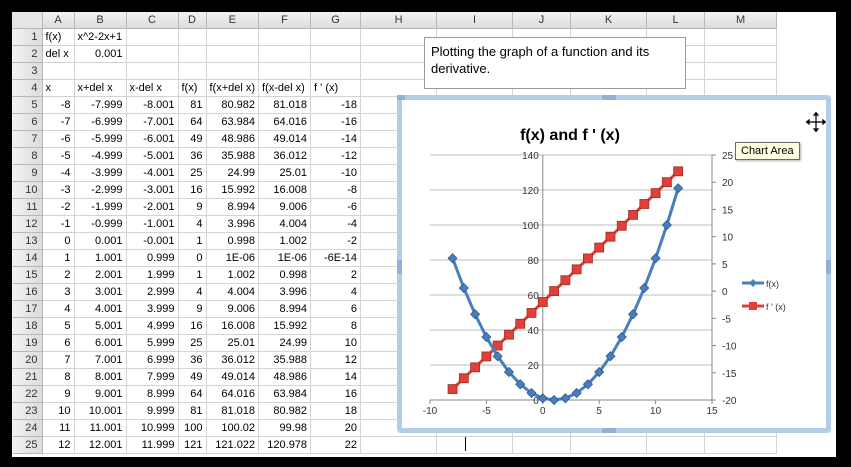 This screenshot has width=851, height=467. What do you see at coordinates (336, 343) in the screenshot?
I see `cell-g19: 10` at bounding box center [336, 343].